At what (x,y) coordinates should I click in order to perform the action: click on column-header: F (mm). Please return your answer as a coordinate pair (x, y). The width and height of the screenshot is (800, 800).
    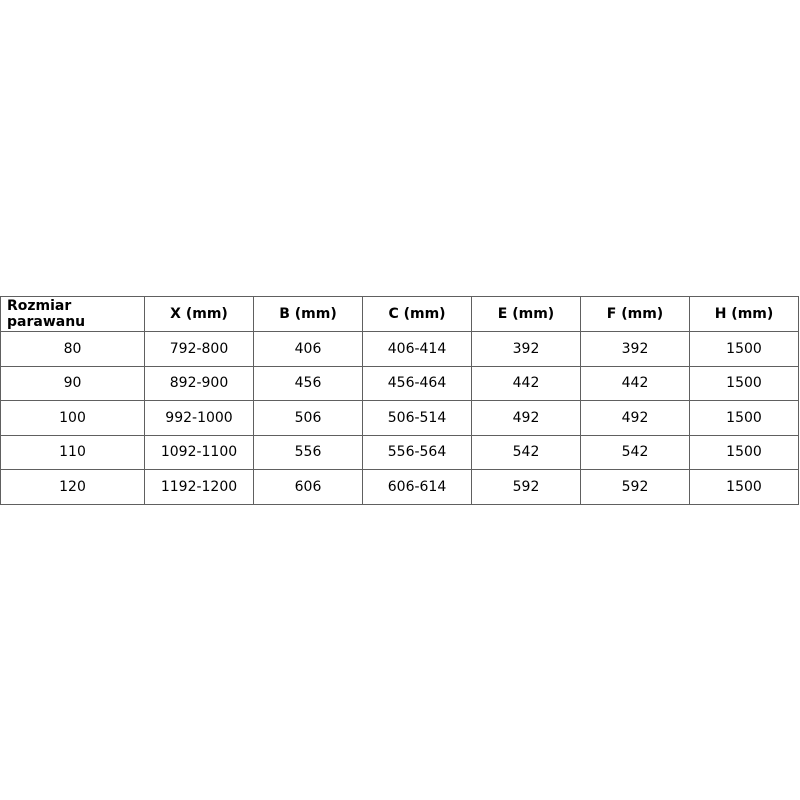
    Looking at the image, I should click on (635, 314).